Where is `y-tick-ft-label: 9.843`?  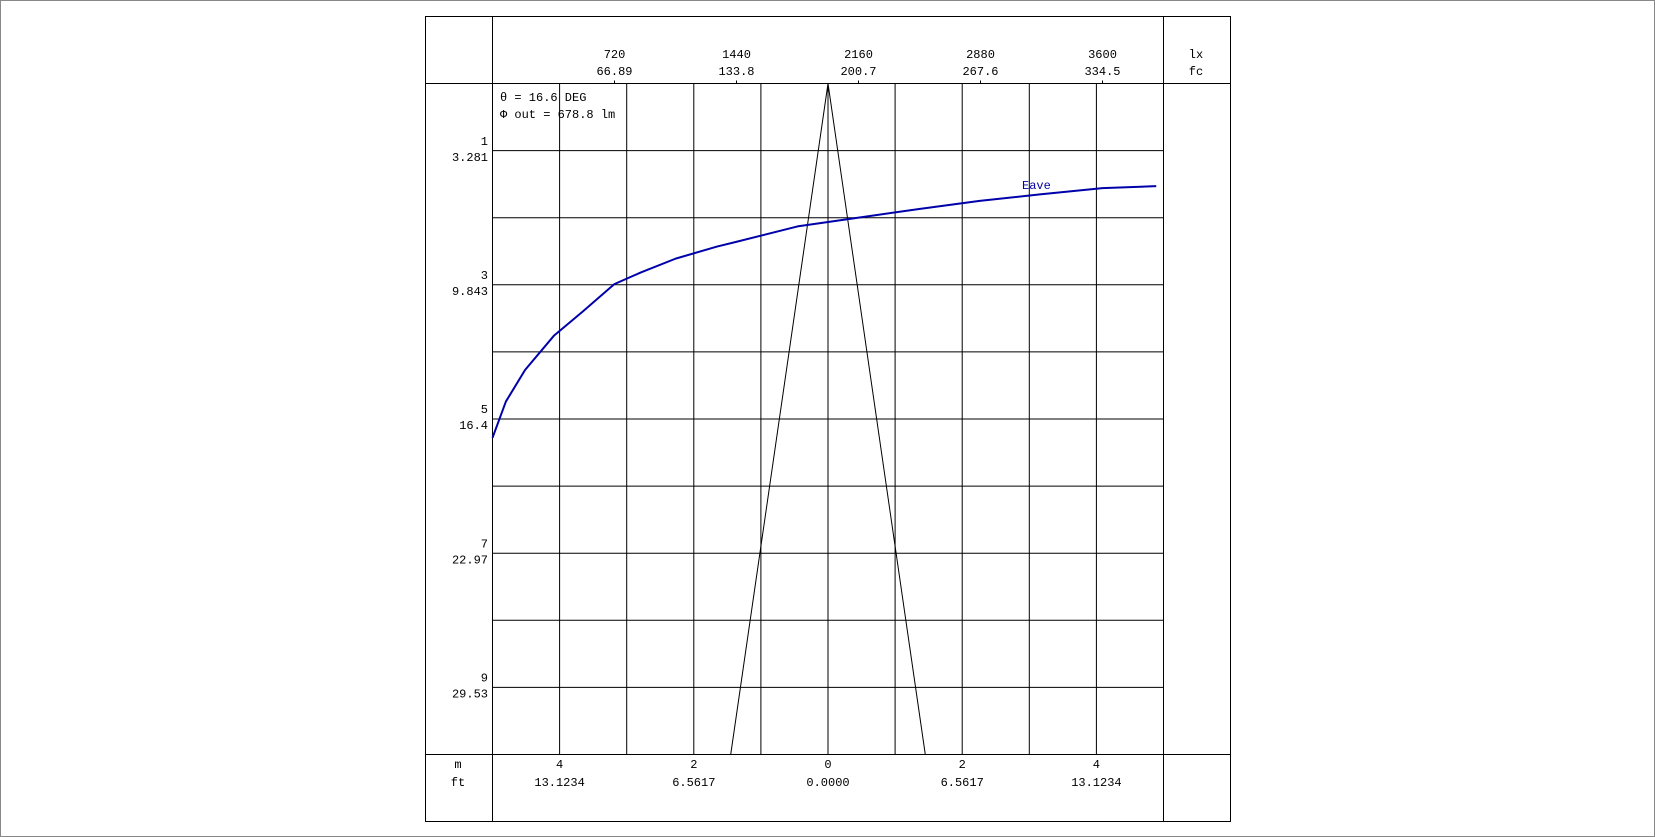 y-tick-ft-label: 9.843 is located at coordinates (470, 292).